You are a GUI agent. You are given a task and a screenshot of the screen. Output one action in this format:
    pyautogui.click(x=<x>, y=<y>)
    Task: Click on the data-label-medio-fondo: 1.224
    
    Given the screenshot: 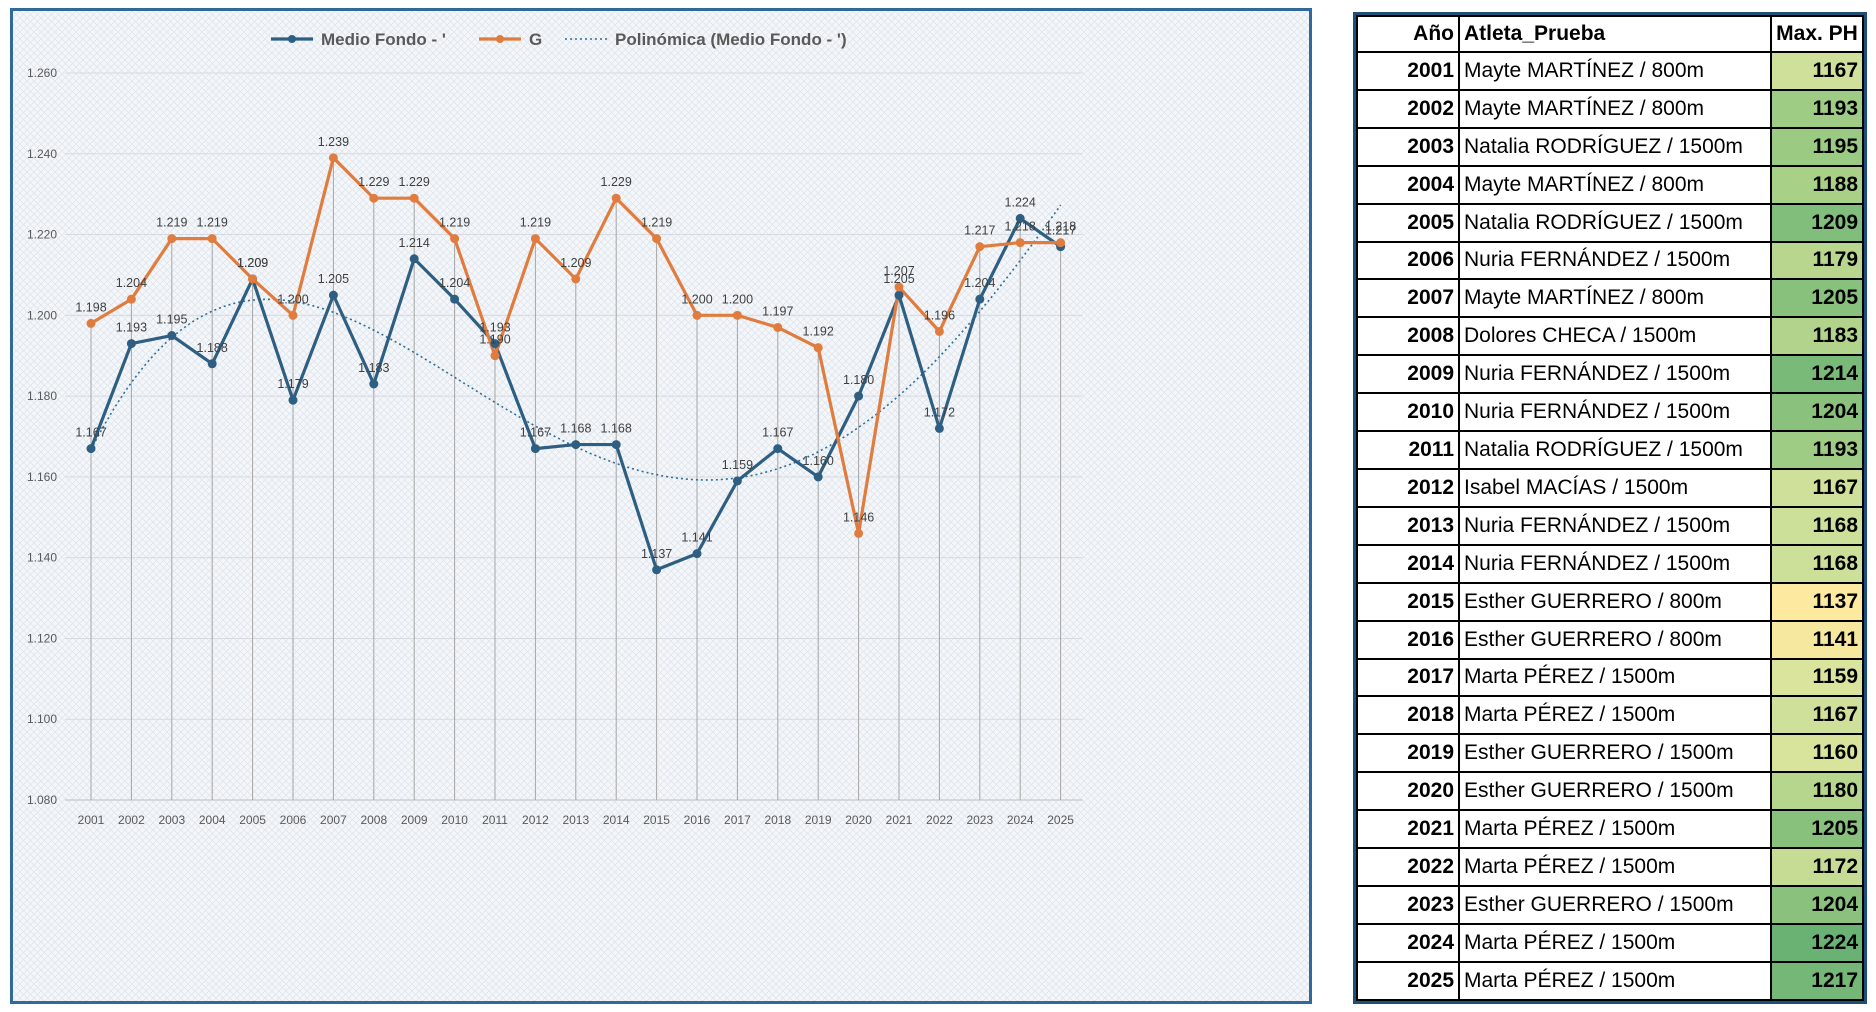 What is the action you would take?
    pyautogui.click(x=1020, y=202)
    